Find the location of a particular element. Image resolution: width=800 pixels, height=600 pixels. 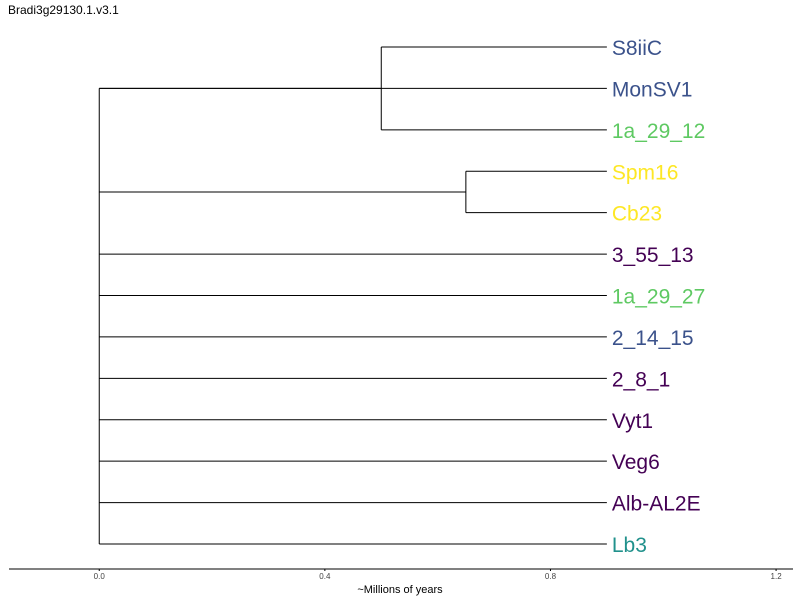

x-axis: 0.0 0.4 0.8 1.2 is located at coordinates (401, 574).